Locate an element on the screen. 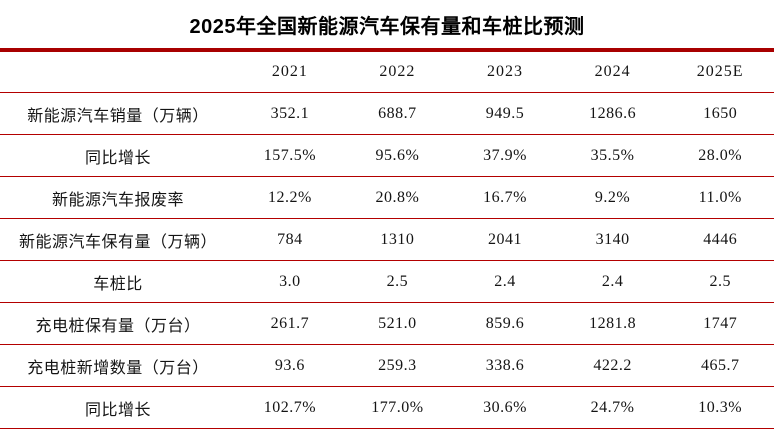 The height and width of the screenshot is (429, 774). table-cell: 1281.8 is located at coordinates (612, 323).